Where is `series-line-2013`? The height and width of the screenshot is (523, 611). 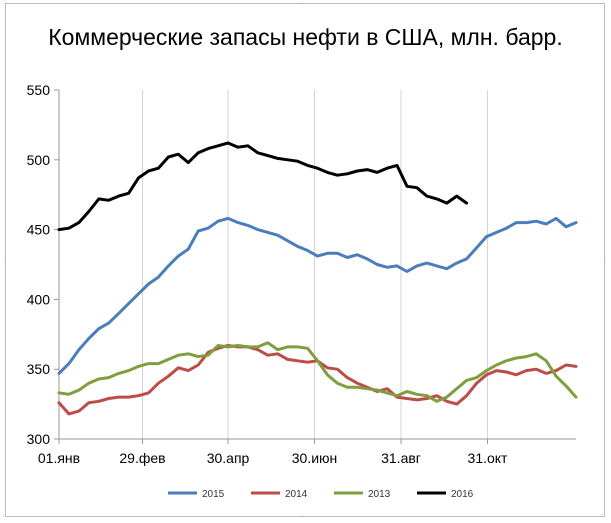
series-line-2013 is located at coordinates (317, 372).